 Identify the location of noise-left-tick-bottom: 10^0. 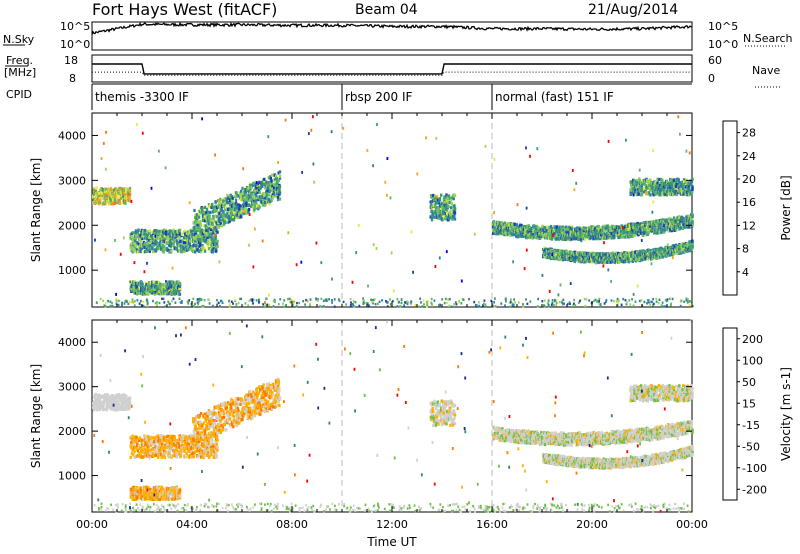
(75, 44).